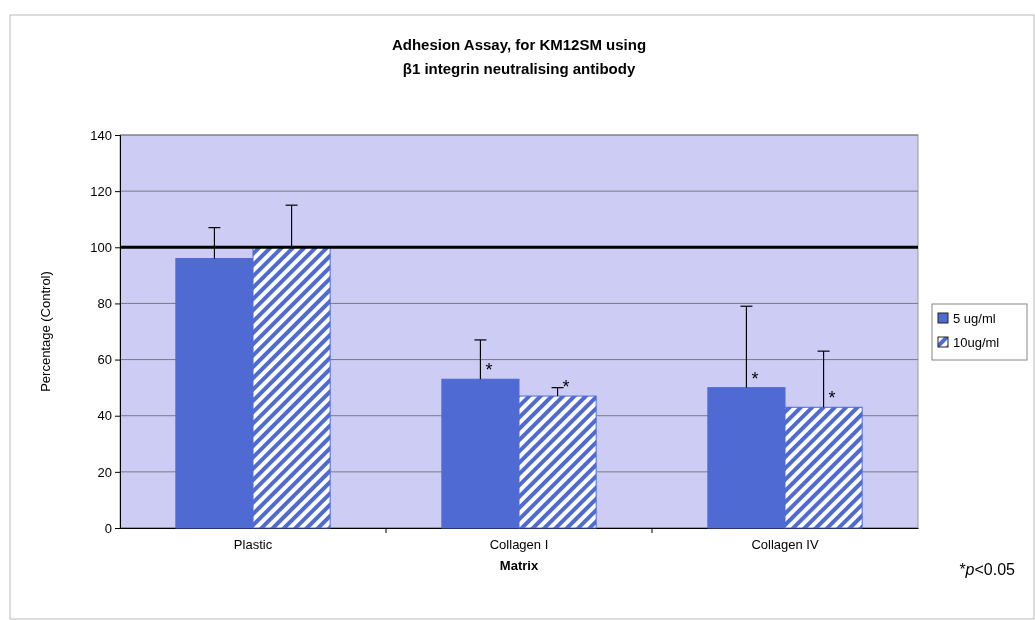 The image size is (1035, 620). Describe the element at coordinates (519, 56) in the screenshot. I see `chart-title: Adhesion Assay, for KM12SM using β1 integrin neutralising antibody` at that location.